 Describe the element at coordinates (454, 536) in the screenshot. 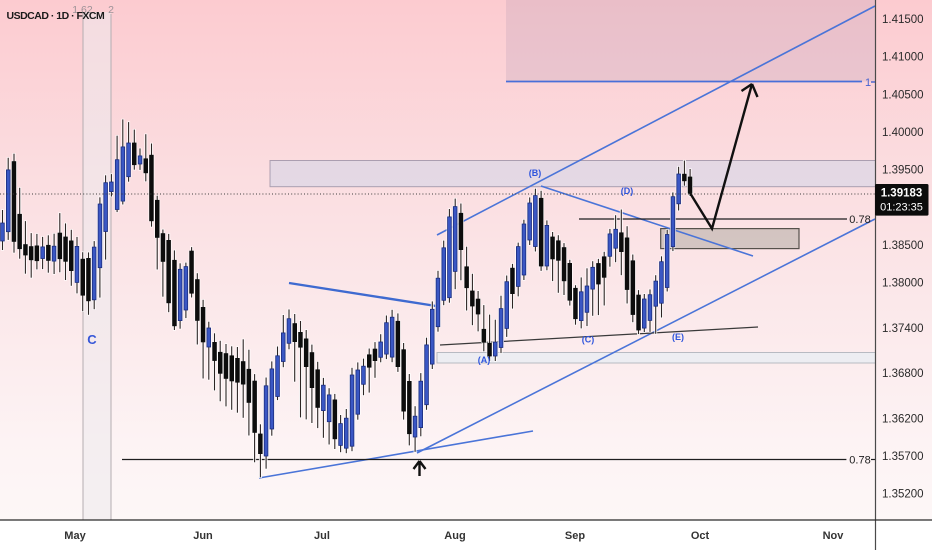

I see `svg-text: Aug` at that location.